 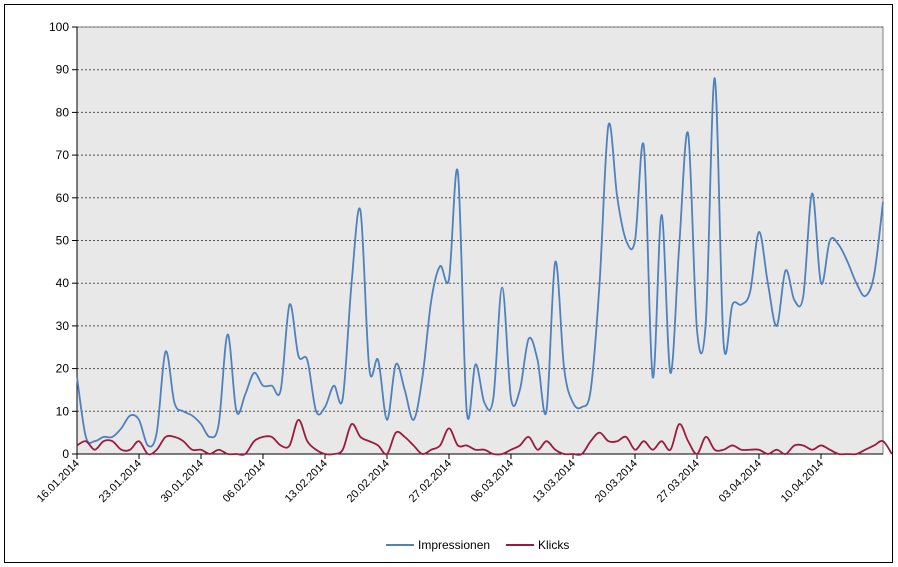 I want to click on y-tick-label: 90, so click(x=63, y=70).